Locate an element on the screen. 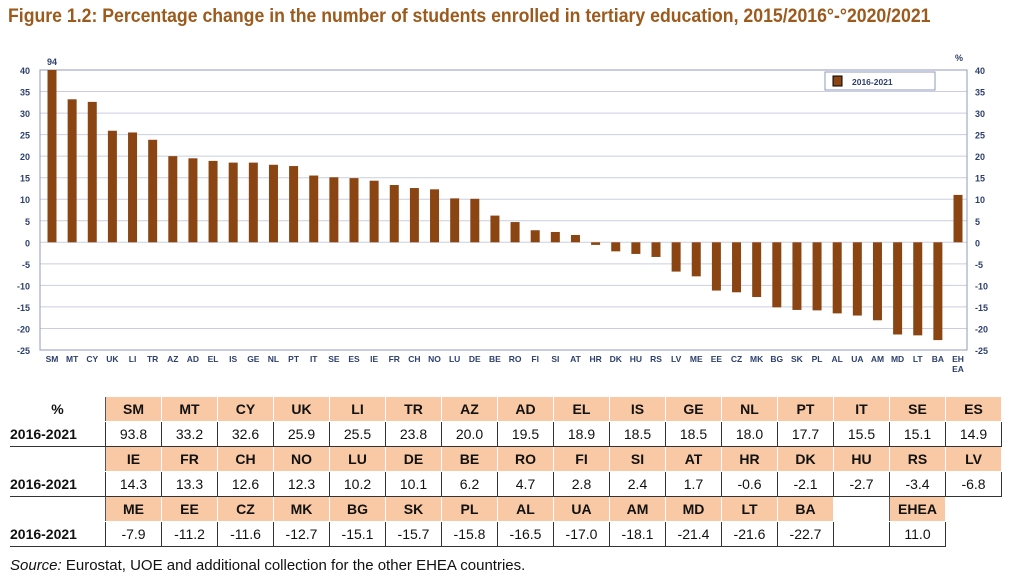 The image size is (1024, 580). bar-value-annotation: 94 is located at coordinates (52, 62).